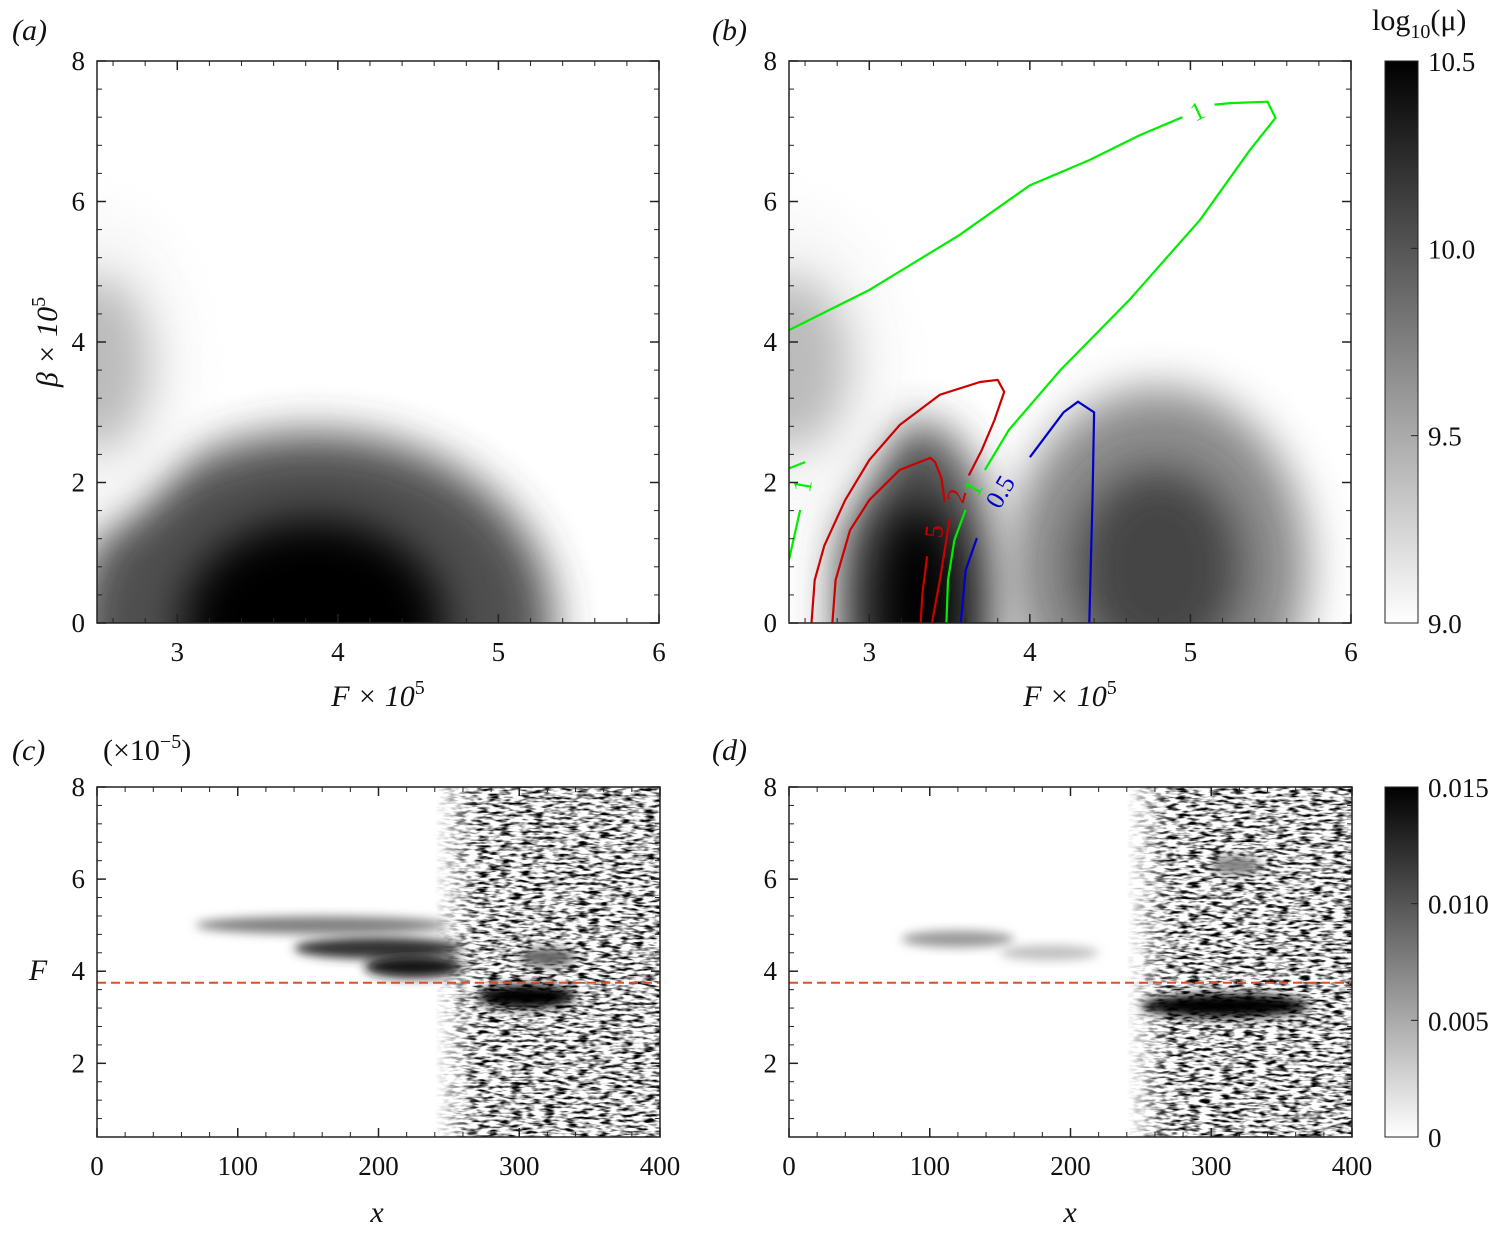 This screenshot has width=1503, height=1236. I want to click on heatmap-c, so click(378, 962).